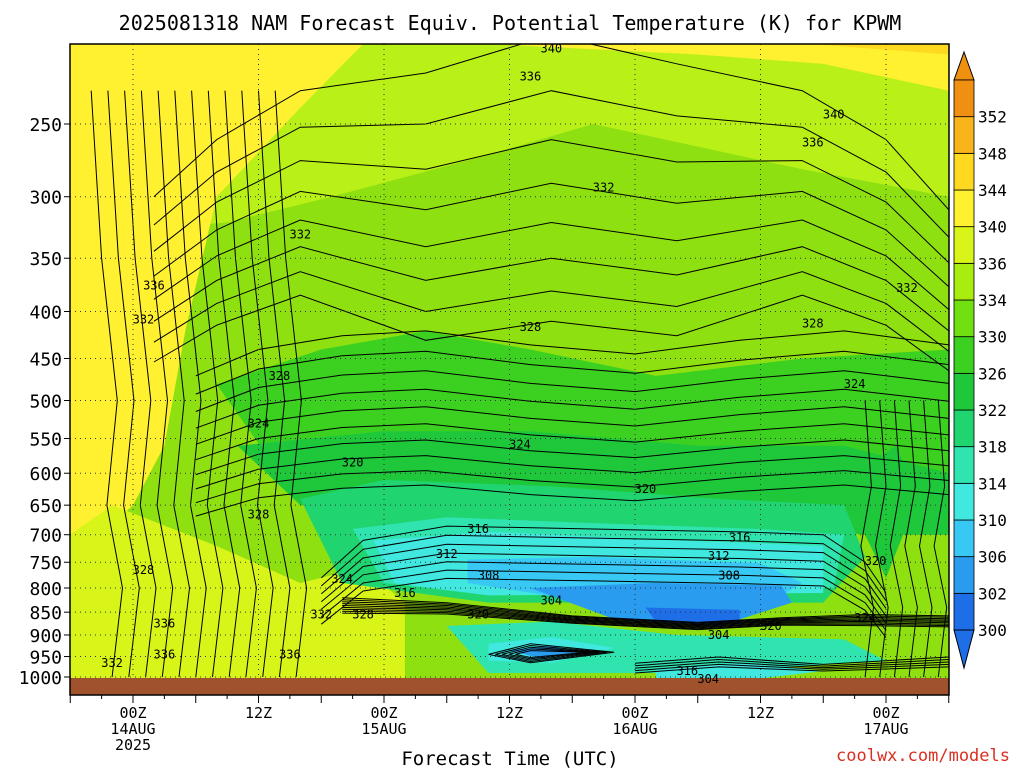 The height and width of the screenshot is (768, 1024). I want to click on colorbar-label: 302, so click(992, 593).